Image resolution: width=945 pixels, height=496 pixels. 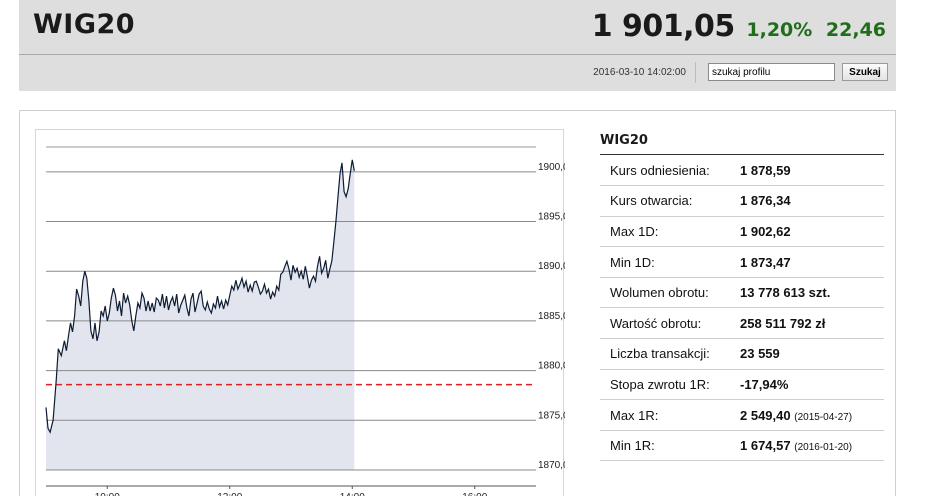 What do you see at coordinates (551, 465) in the screenshot?
I see `y-tick-label: 1870,00` at bounding box center [551, 465].